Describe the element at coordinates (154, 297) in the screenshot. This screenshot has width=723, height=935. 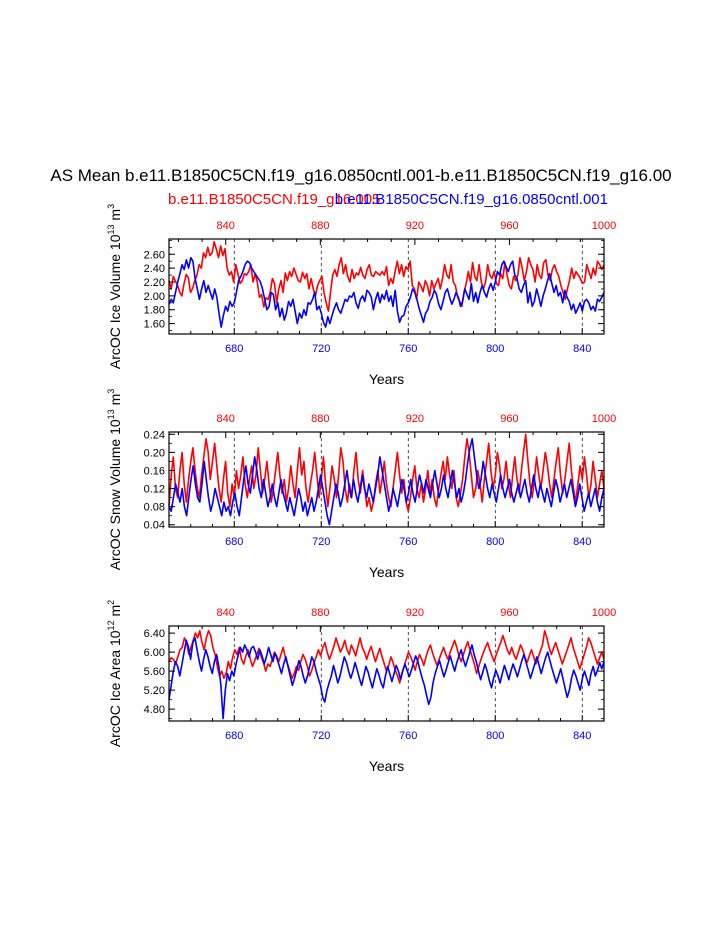
I see `y-tick-label: 2.00` at that location.